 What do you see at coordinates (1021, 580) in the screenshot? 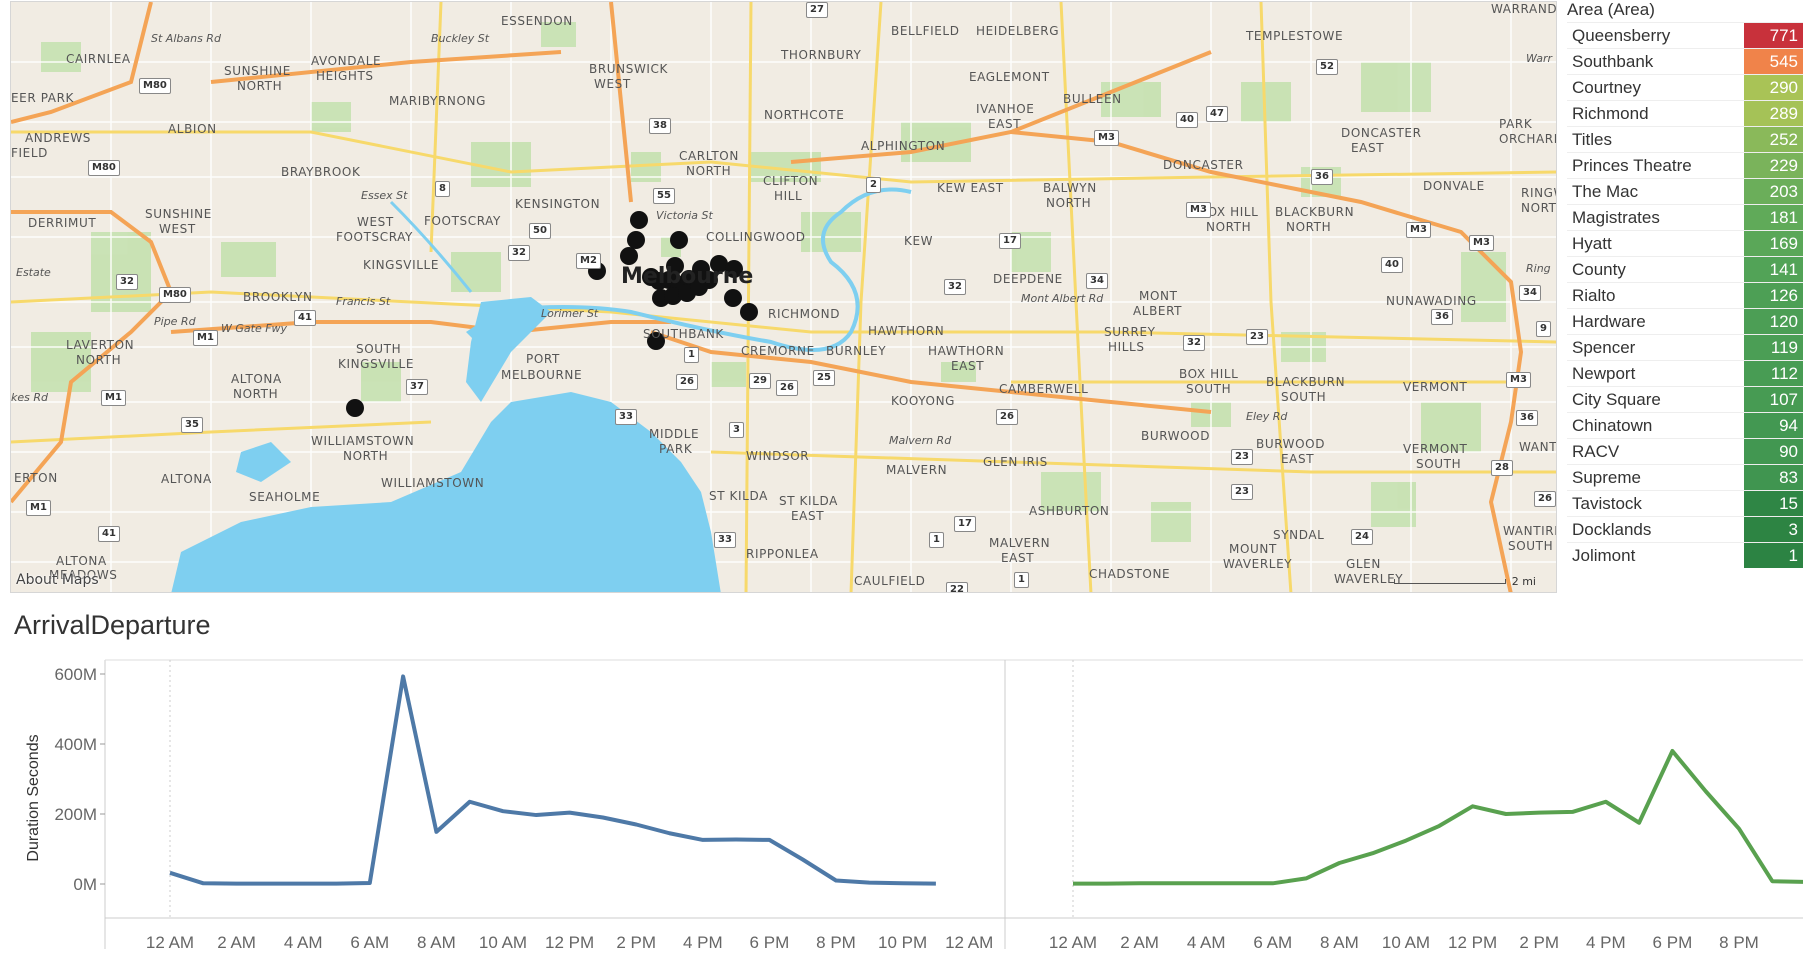
I see `road-shield: 1` at bounding box center [1021, 580].